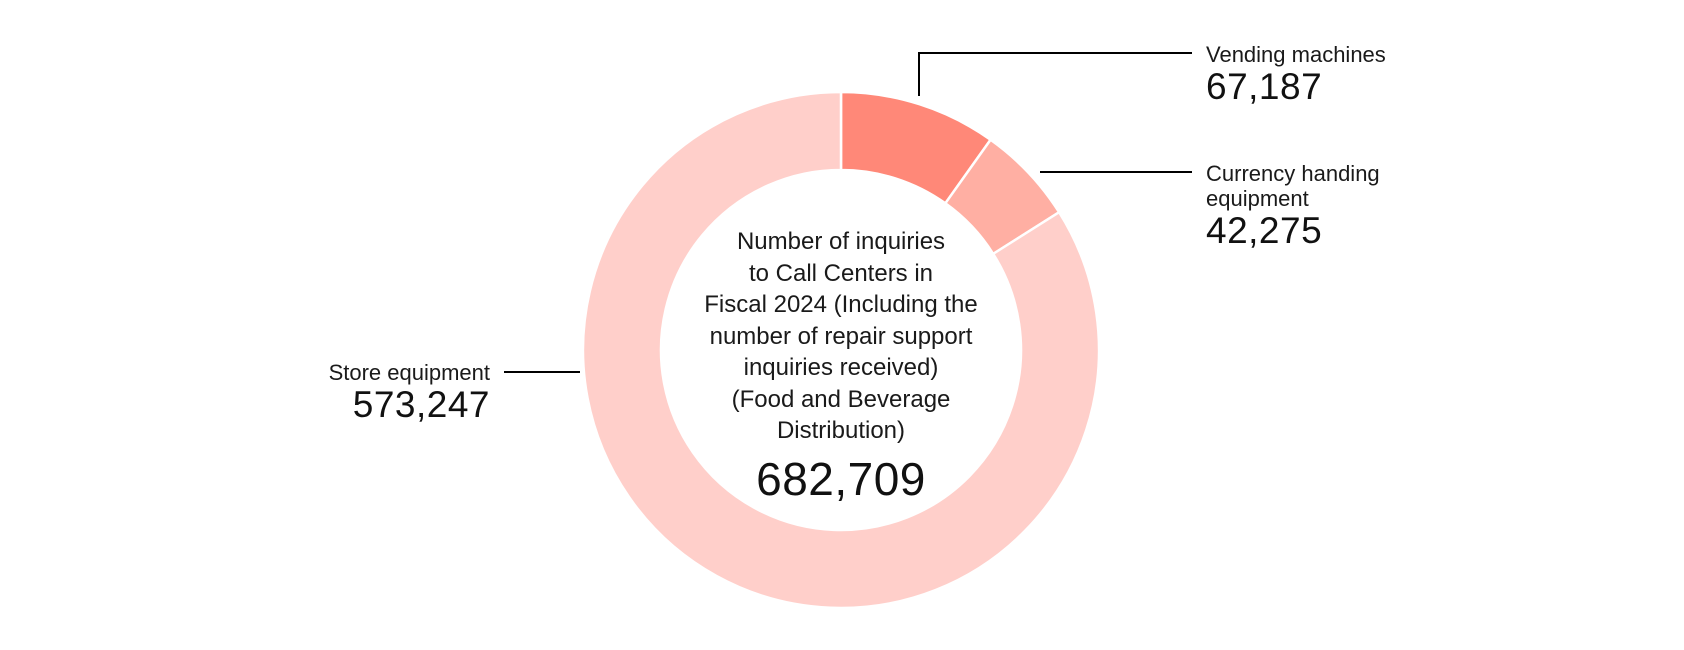 The width and height of the screenshot is (1684, 650). Describe the element at coordinates (841, 478) in the screenshot. I see `center-total-value: 682,709` at that location.